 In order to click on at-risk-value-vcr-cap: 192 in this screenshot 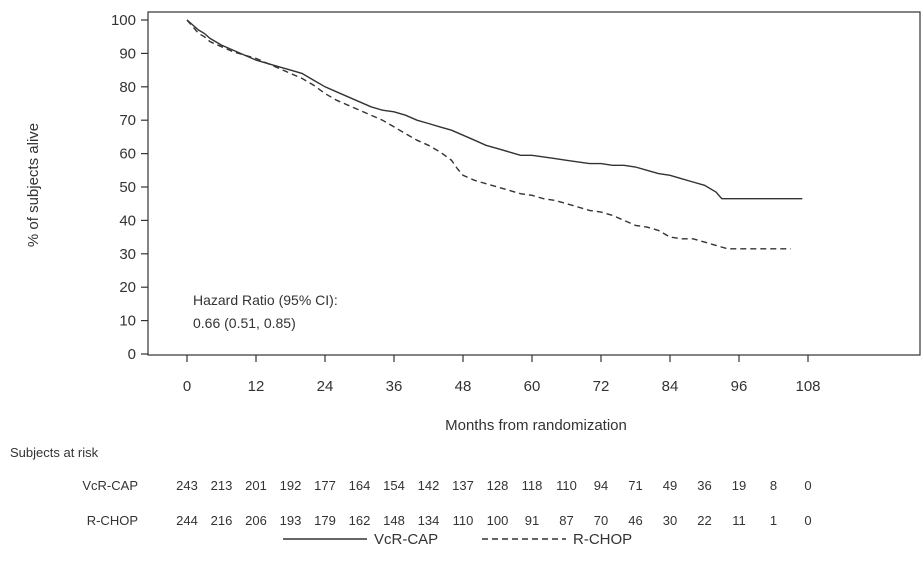, I will do `click(291, 485)`.